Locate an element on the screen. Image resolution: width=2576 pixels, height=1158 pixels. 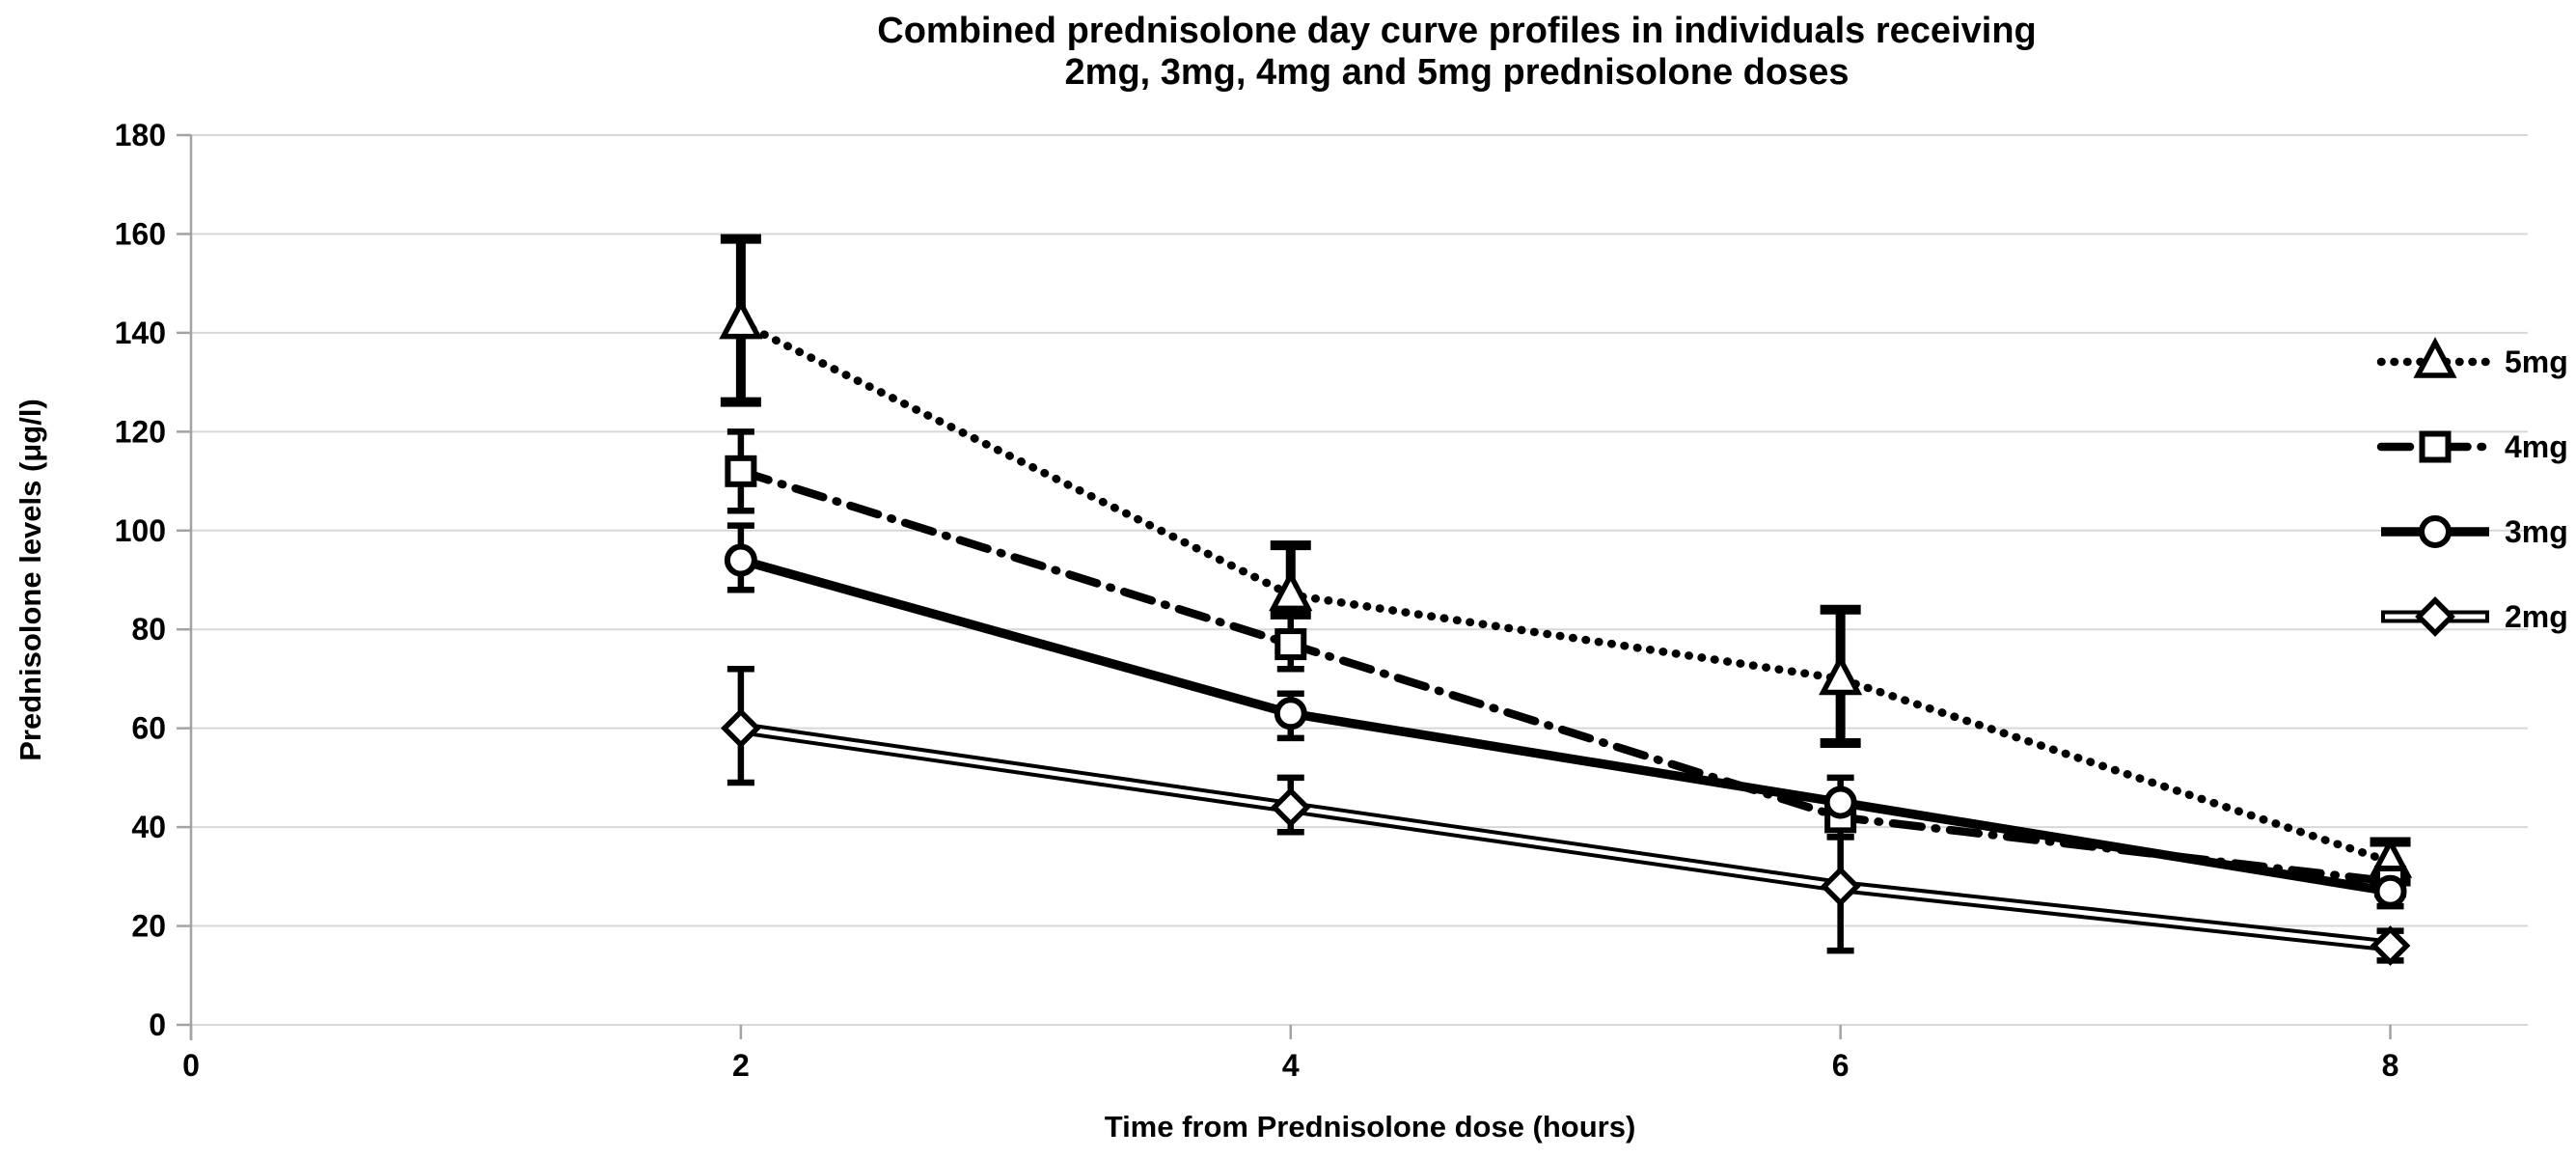
y-tick-label: 60 is located at coordinates (148, 728).